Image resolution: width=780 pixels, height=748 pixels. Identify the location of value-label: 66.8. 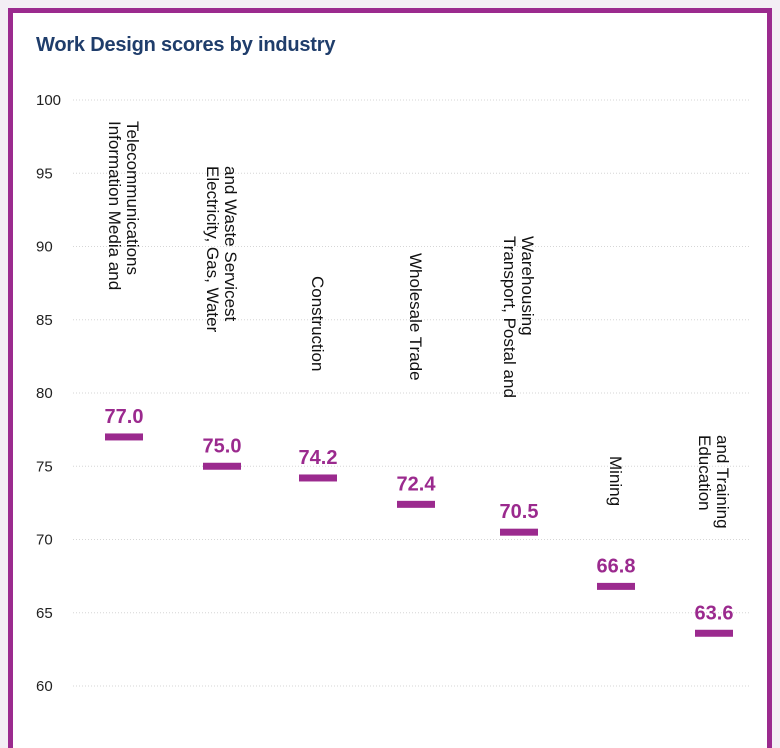
(616, 566).